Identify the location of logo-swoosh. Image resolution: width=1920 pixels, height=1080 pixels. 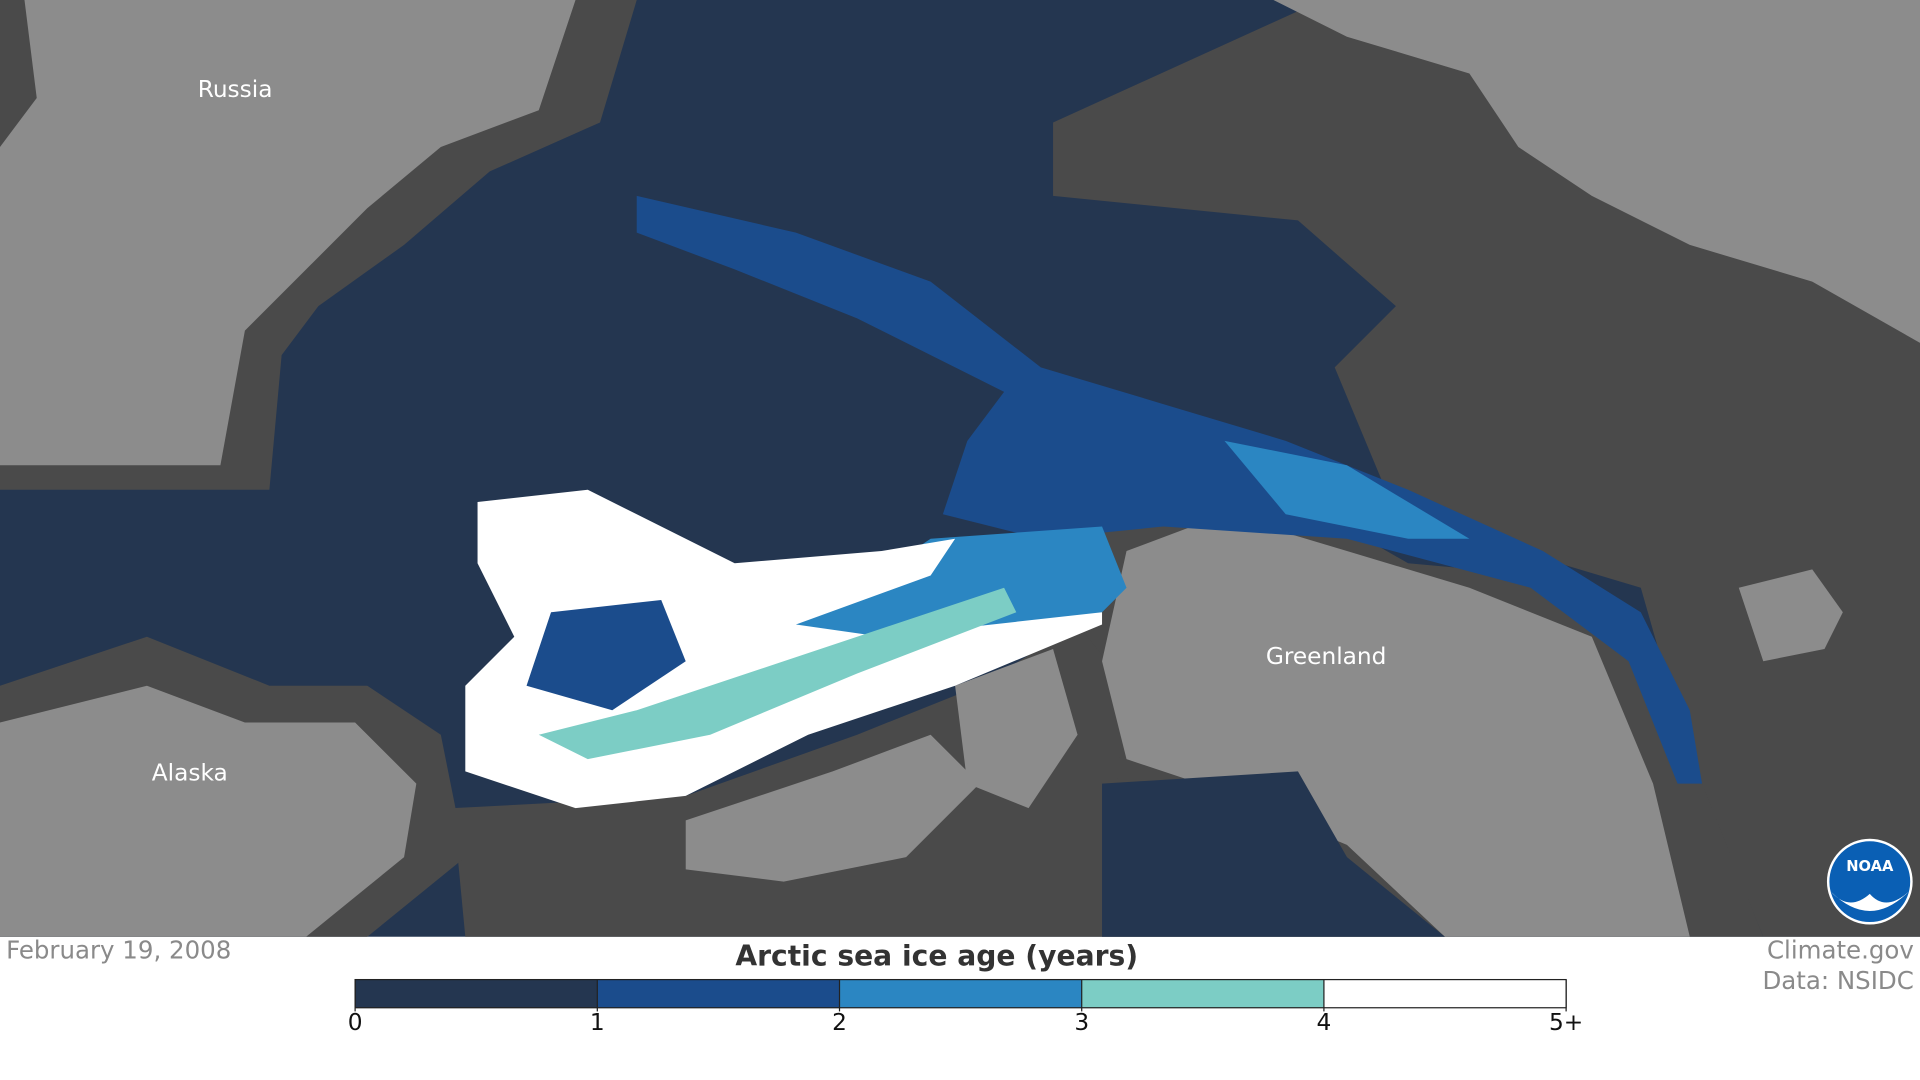
(1869, 901).